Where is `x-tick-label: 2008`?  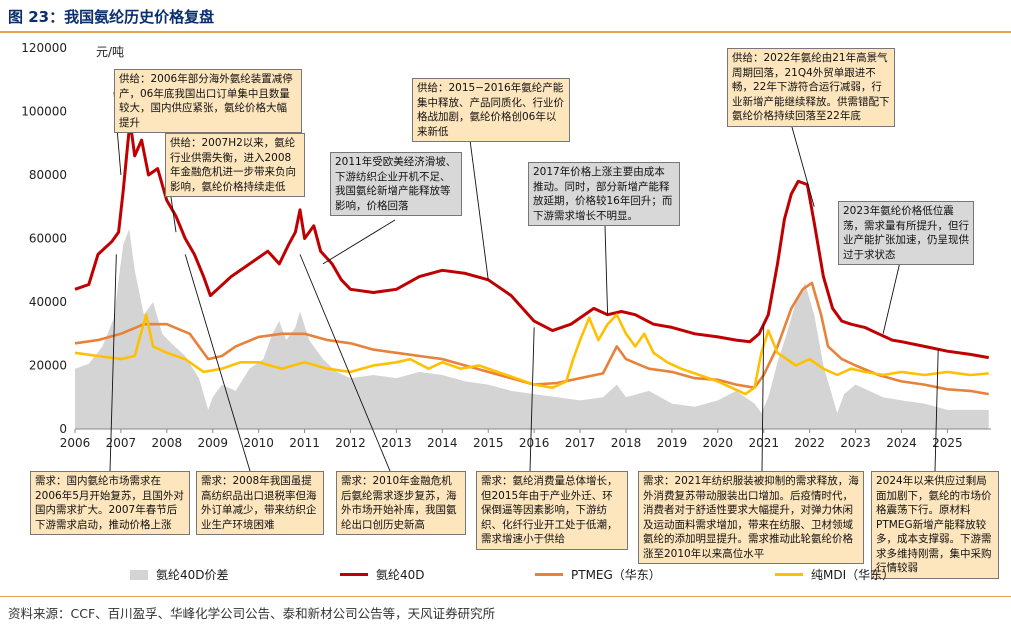 x-tick-label: 2008 is located at coordinates (167, 443).